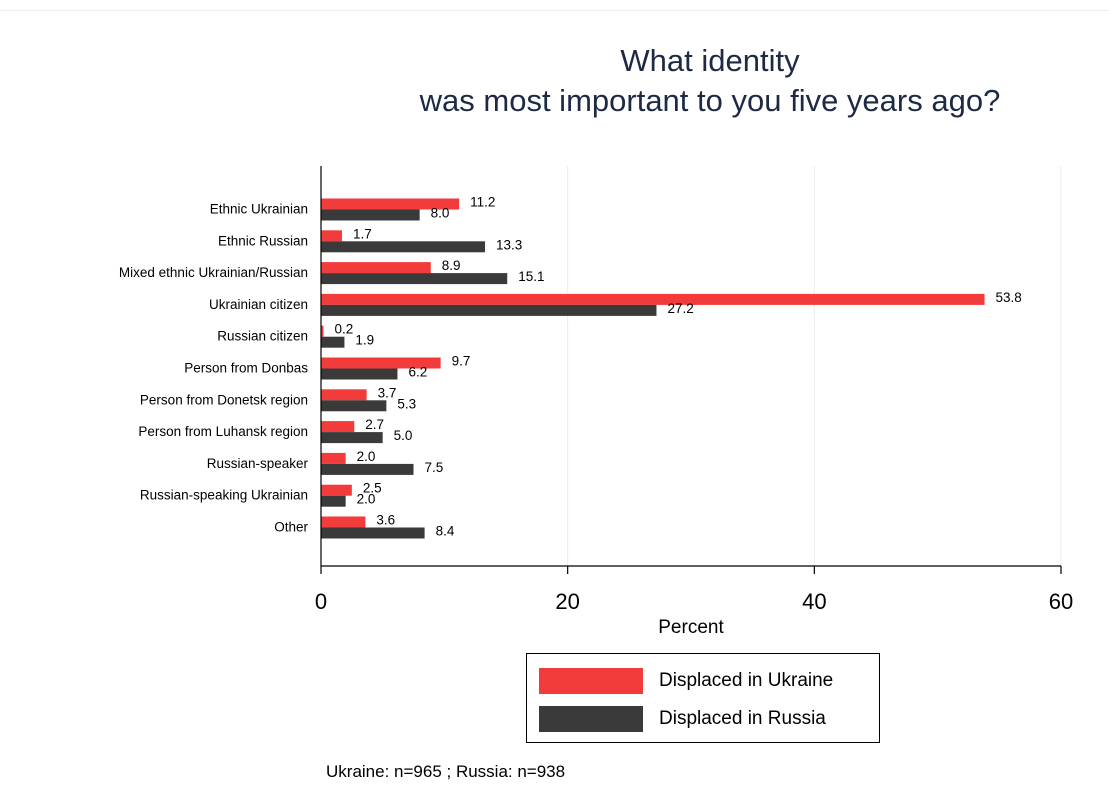 This screenshot has height=809, width=1109. I want to click on bar-ukraine-ethnic-russian, so click(331, 236).